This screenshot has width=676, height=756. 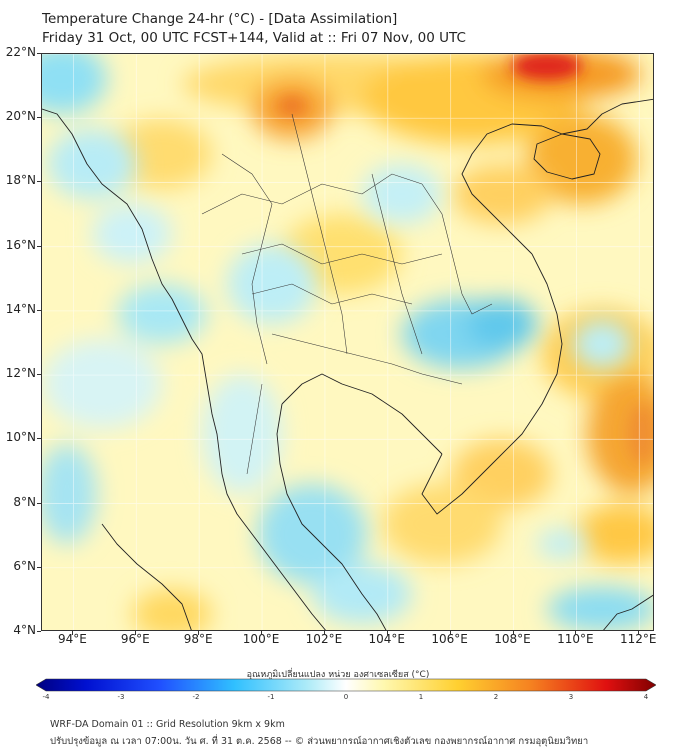 What do you see at coordinates (135, 639) in the screenshot?
I see `lon-label: 96°E` at bounding box center [135, 639].